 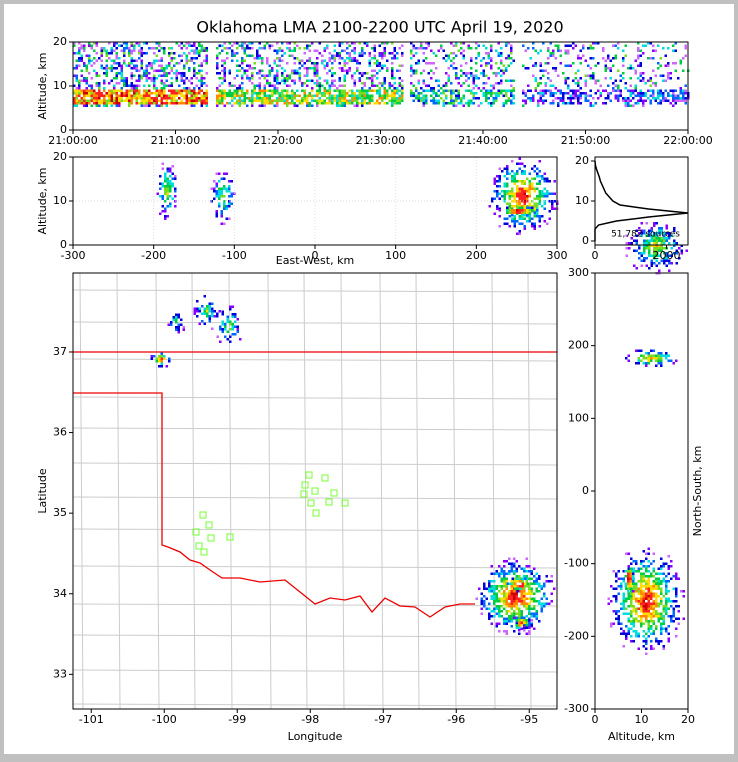 I want to click on x-tick-label: 21:00:00, so click(x=72, y=140).